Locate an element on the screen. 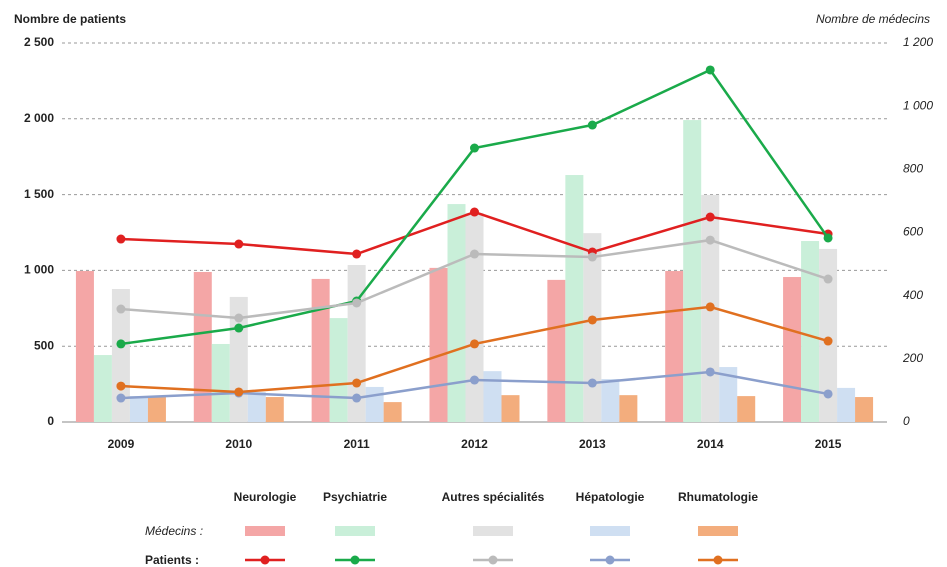 This screenshot has height=567, width=947. legend-label: Hépatologie is located at coordinates (610, 496).